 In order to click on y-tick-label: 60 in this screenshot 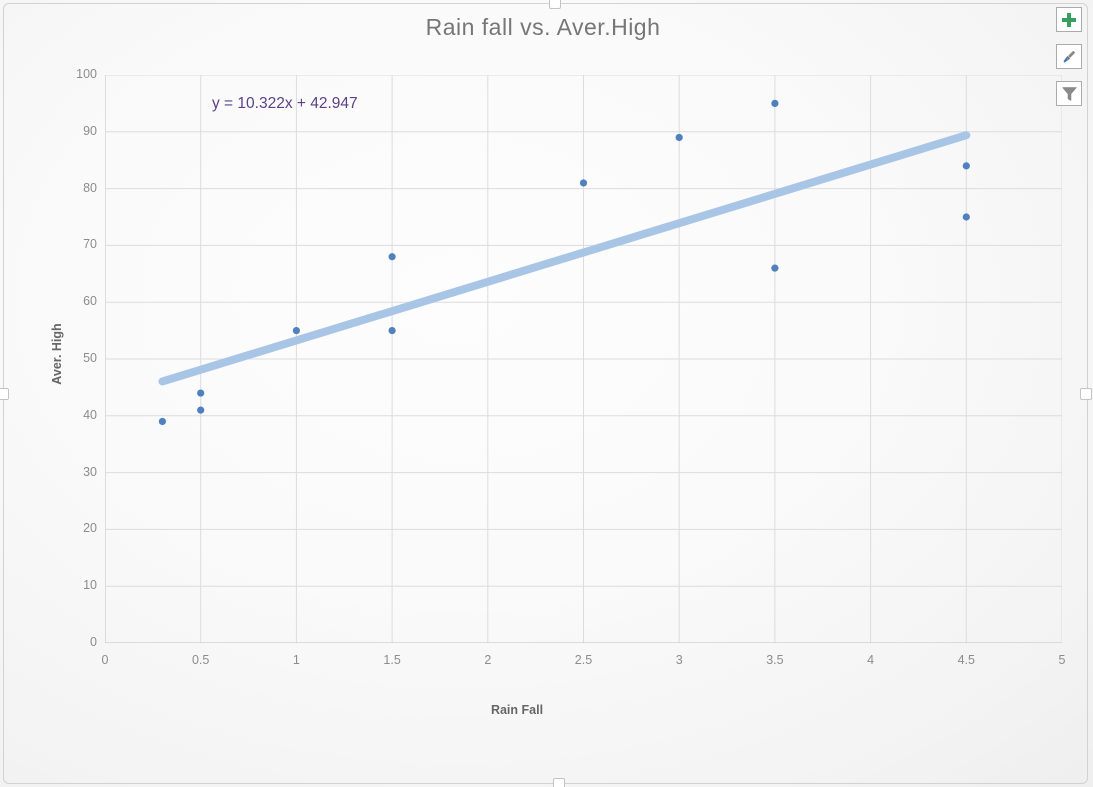, I will do `click(90, 301)`.